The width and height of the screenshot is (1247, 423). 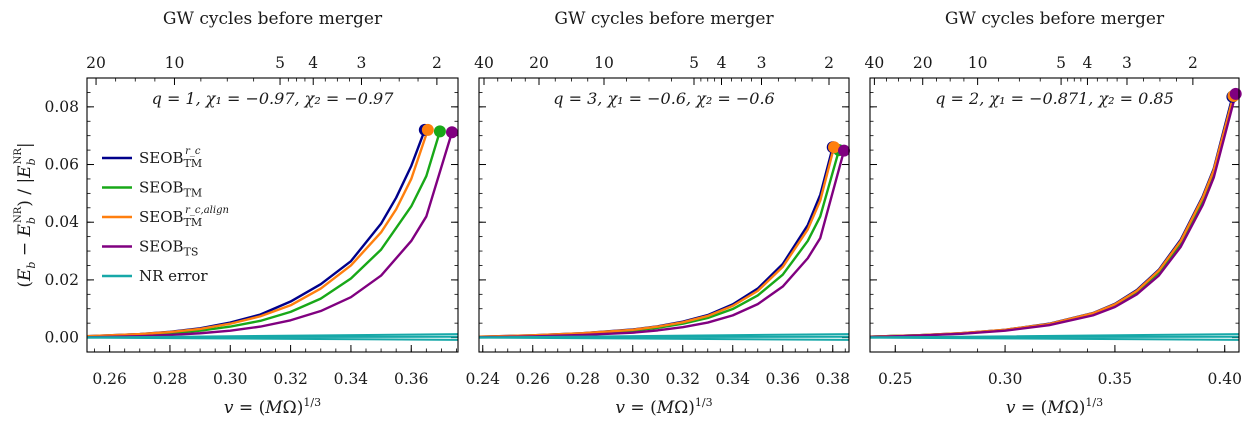 What do you see at coordinates (273, 98) in the screenshot?
I see `panel-annotation: q = 1, χ₁ = −0.97, χ₂ = −0.97` at bounding box center [273, 98].